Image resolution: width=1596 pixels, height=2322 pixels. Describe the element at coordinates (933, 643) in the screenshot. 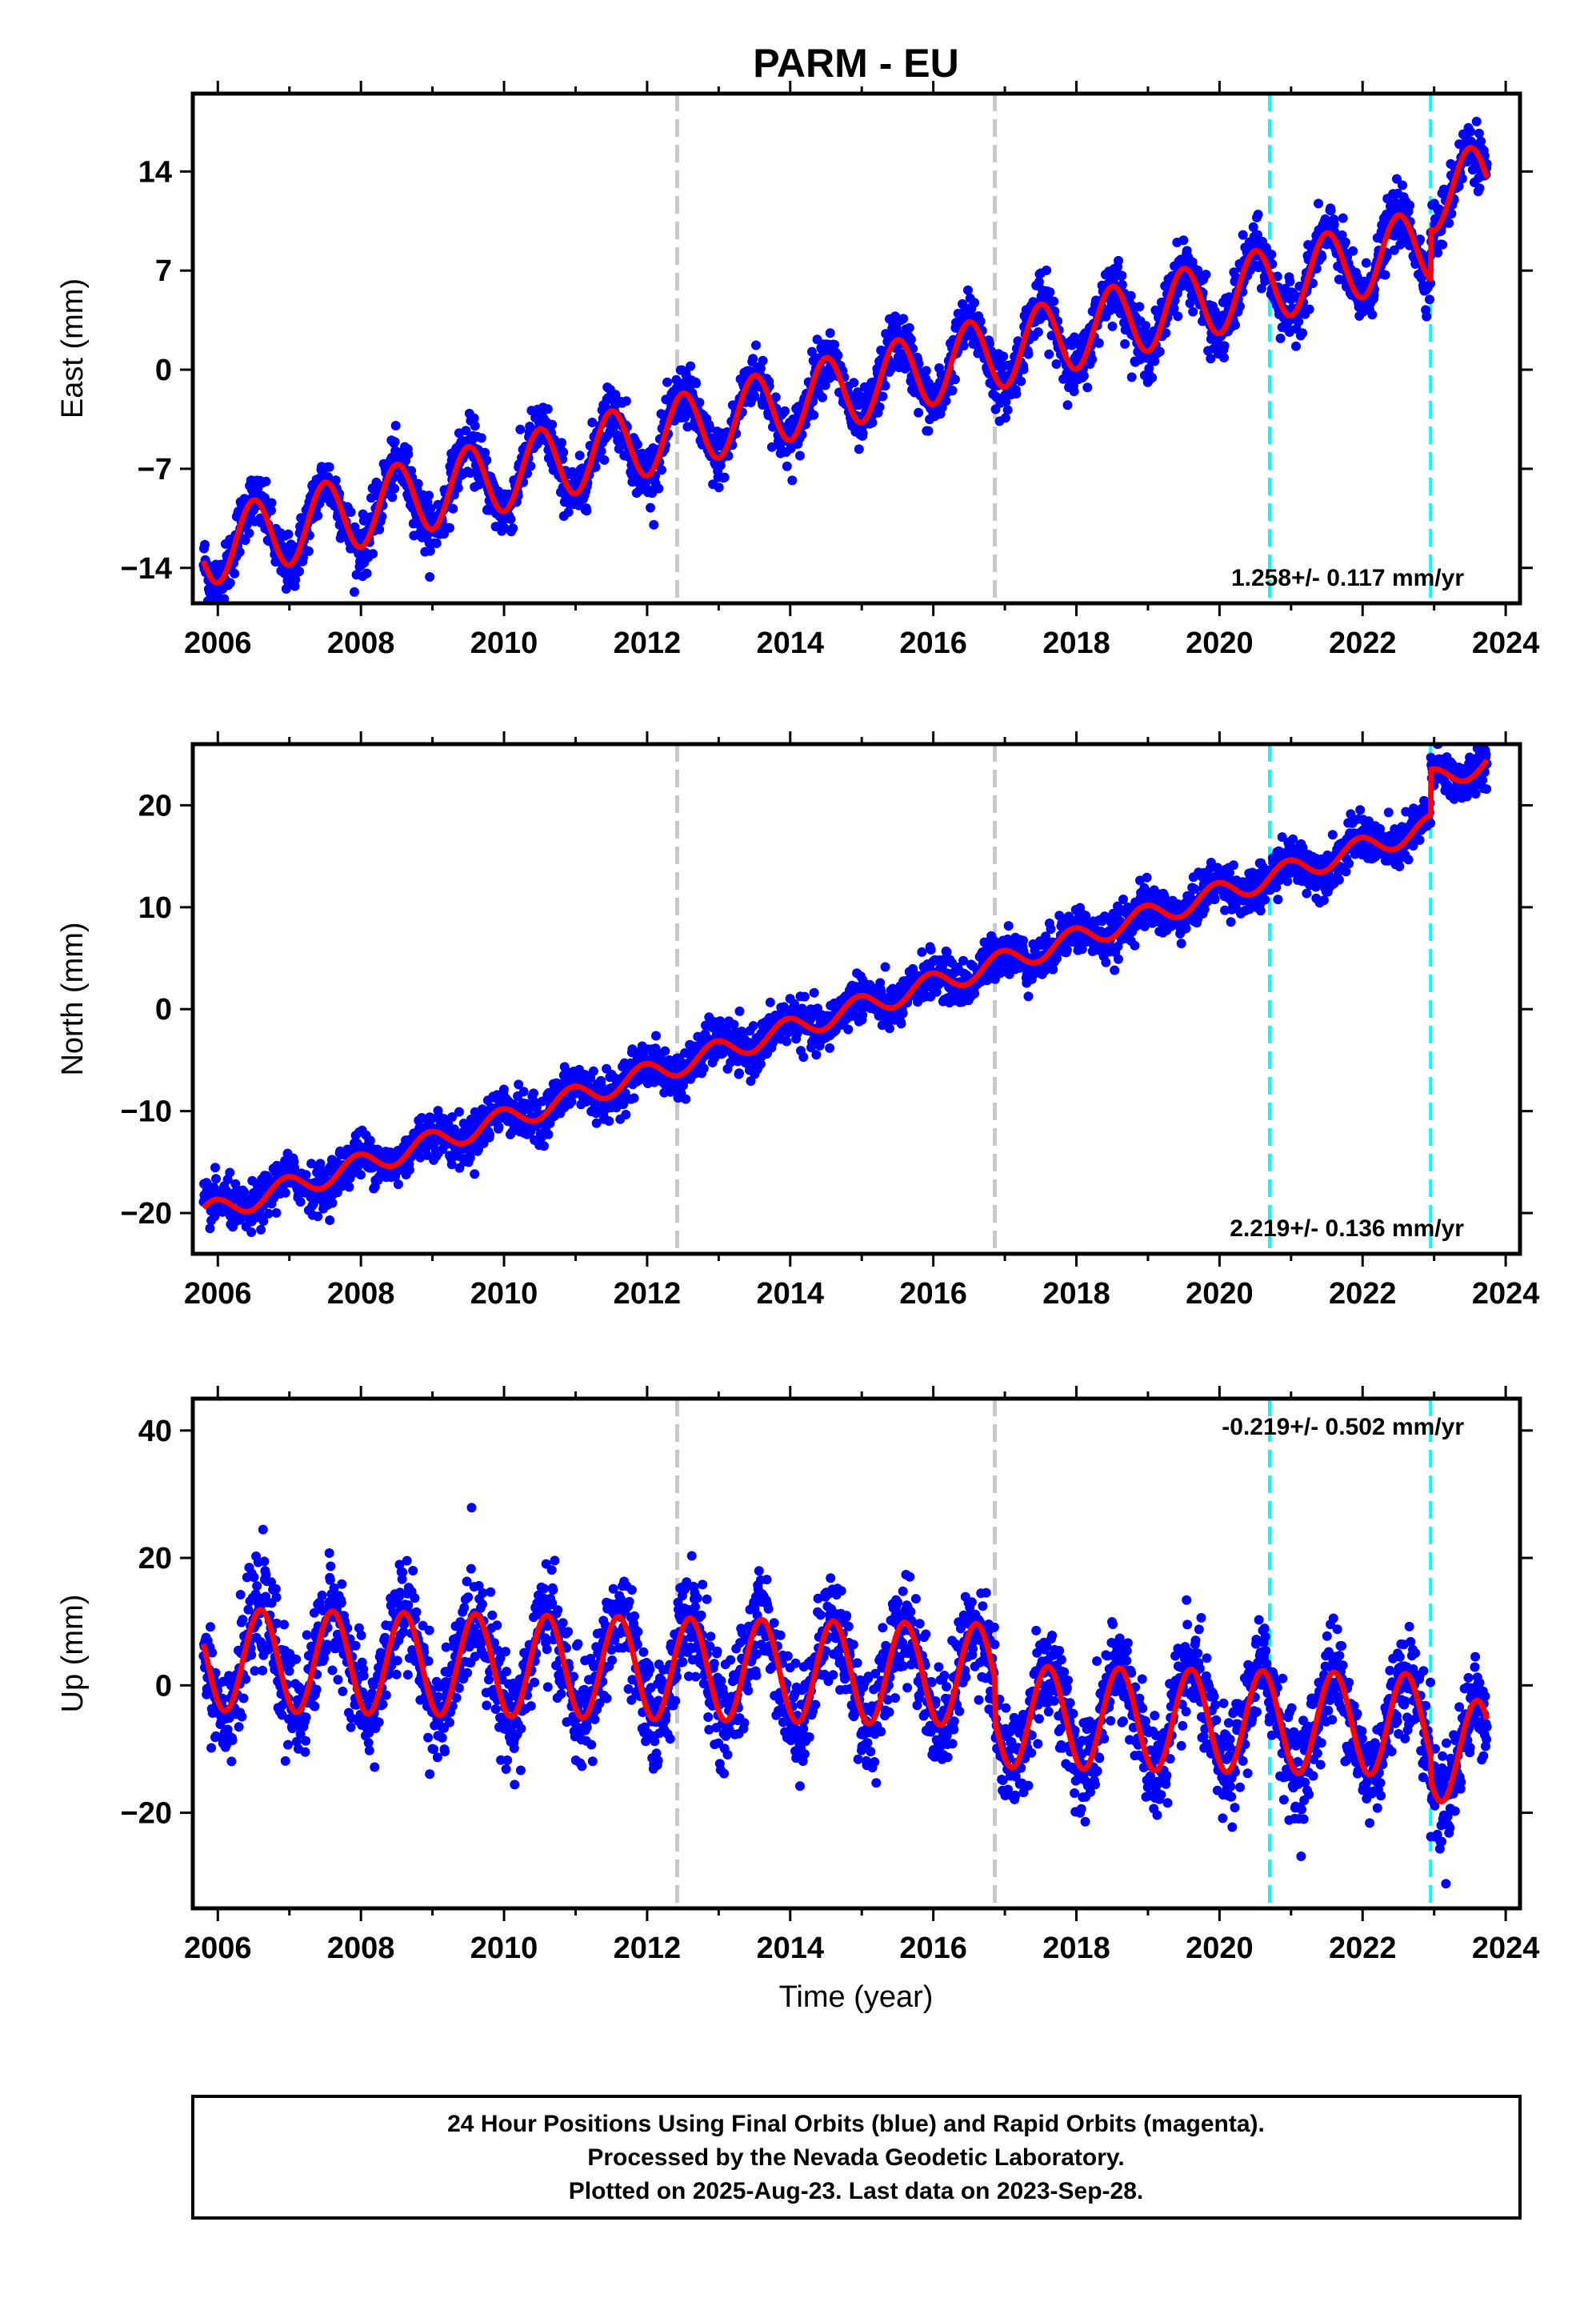

I see `x-tick-label: 2016` at that location.